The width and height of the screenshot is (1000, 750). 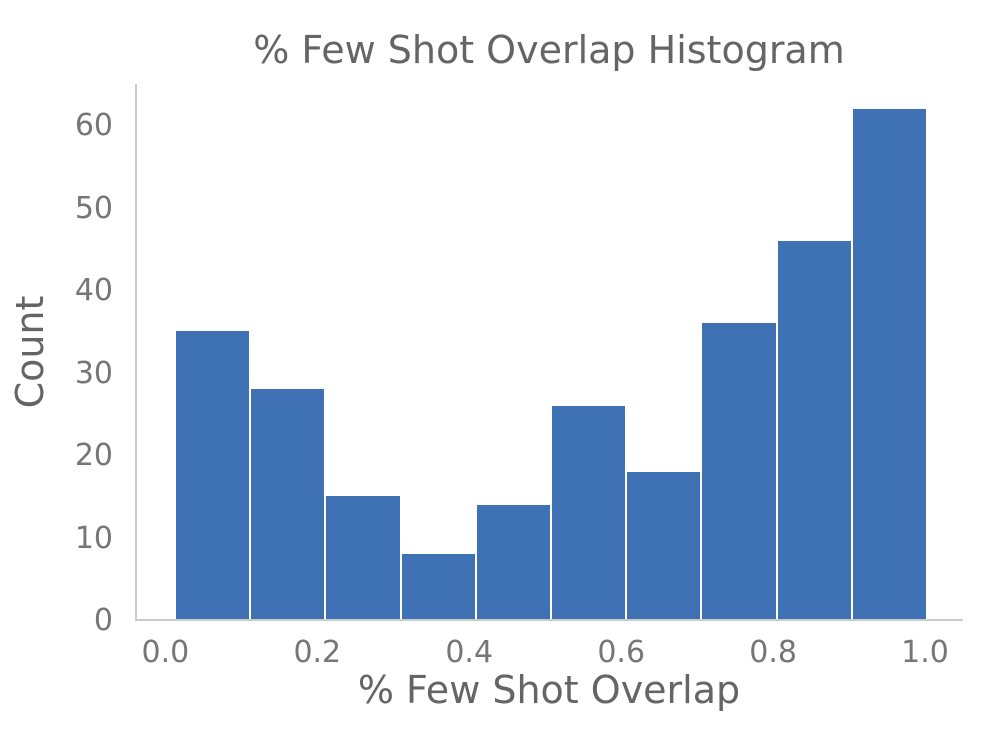 I want to click on y-tick-label: 20, so click(x=93, y=455).